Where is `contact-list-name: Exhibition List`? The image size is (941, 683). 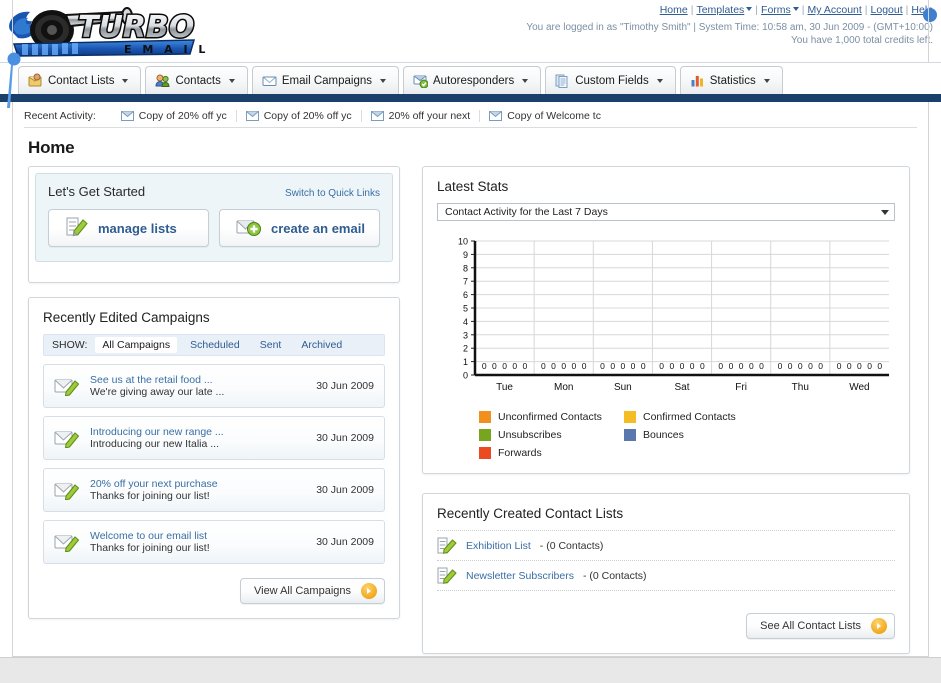 contact-list-name: Exhibition List is located at coordinates (498, 545).